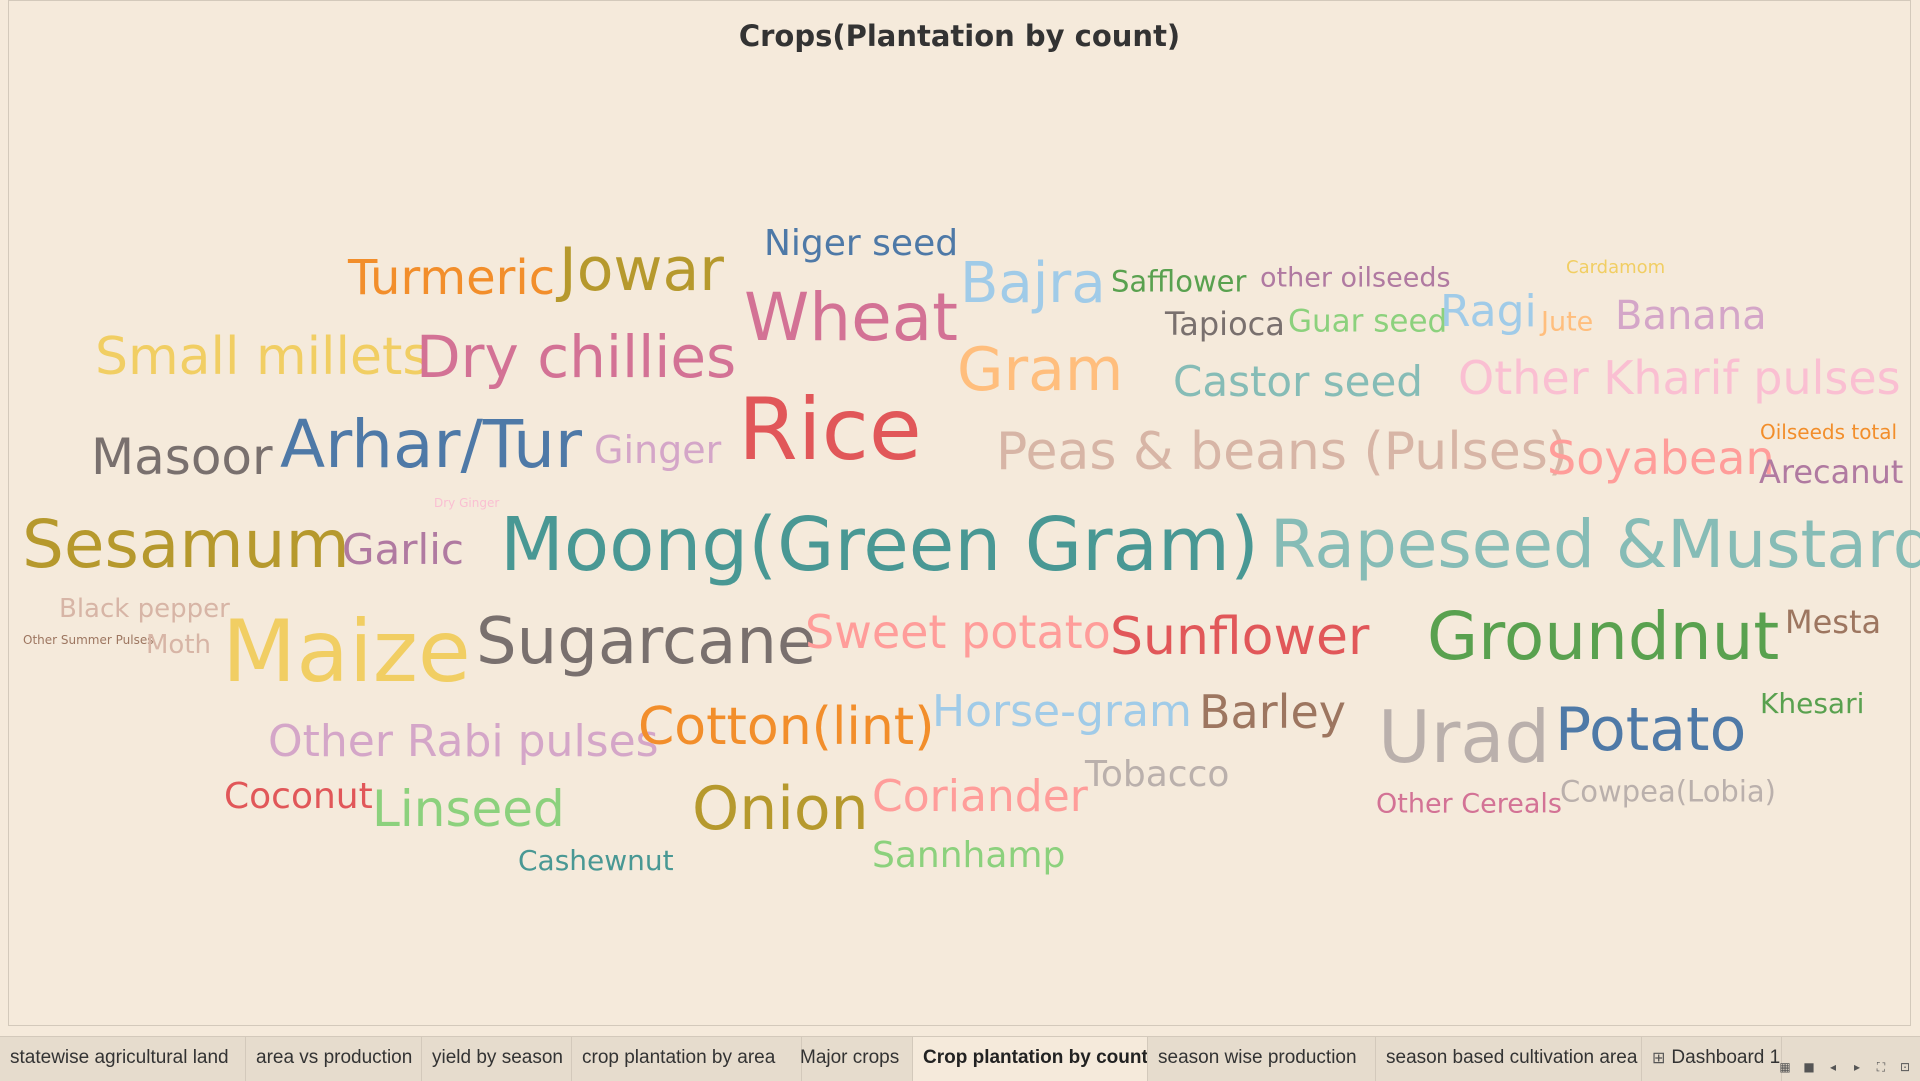 The height and width of the screenshot is (1081, 1920). Describe the element at coordinates (830, 430) in the screenshot. I see `word-rice: Rice` at that location.